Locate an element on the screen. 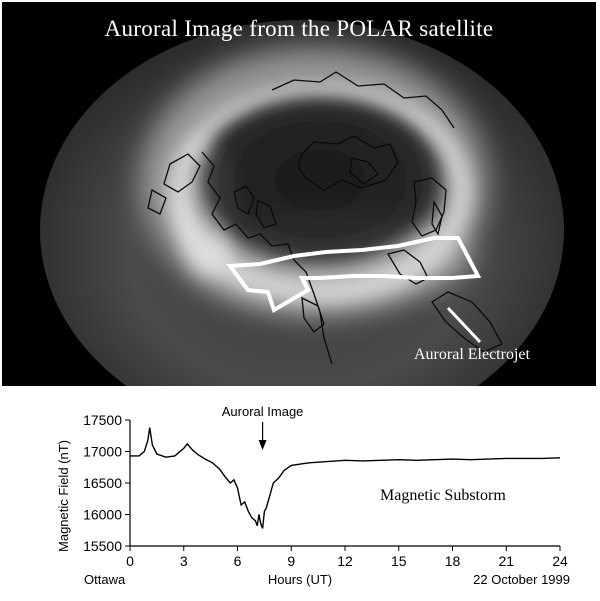 Image resolution: width=600 pixels, height=601 pixels. auroral-image-marker: Auroral Image is located at coordinates (263, 427).